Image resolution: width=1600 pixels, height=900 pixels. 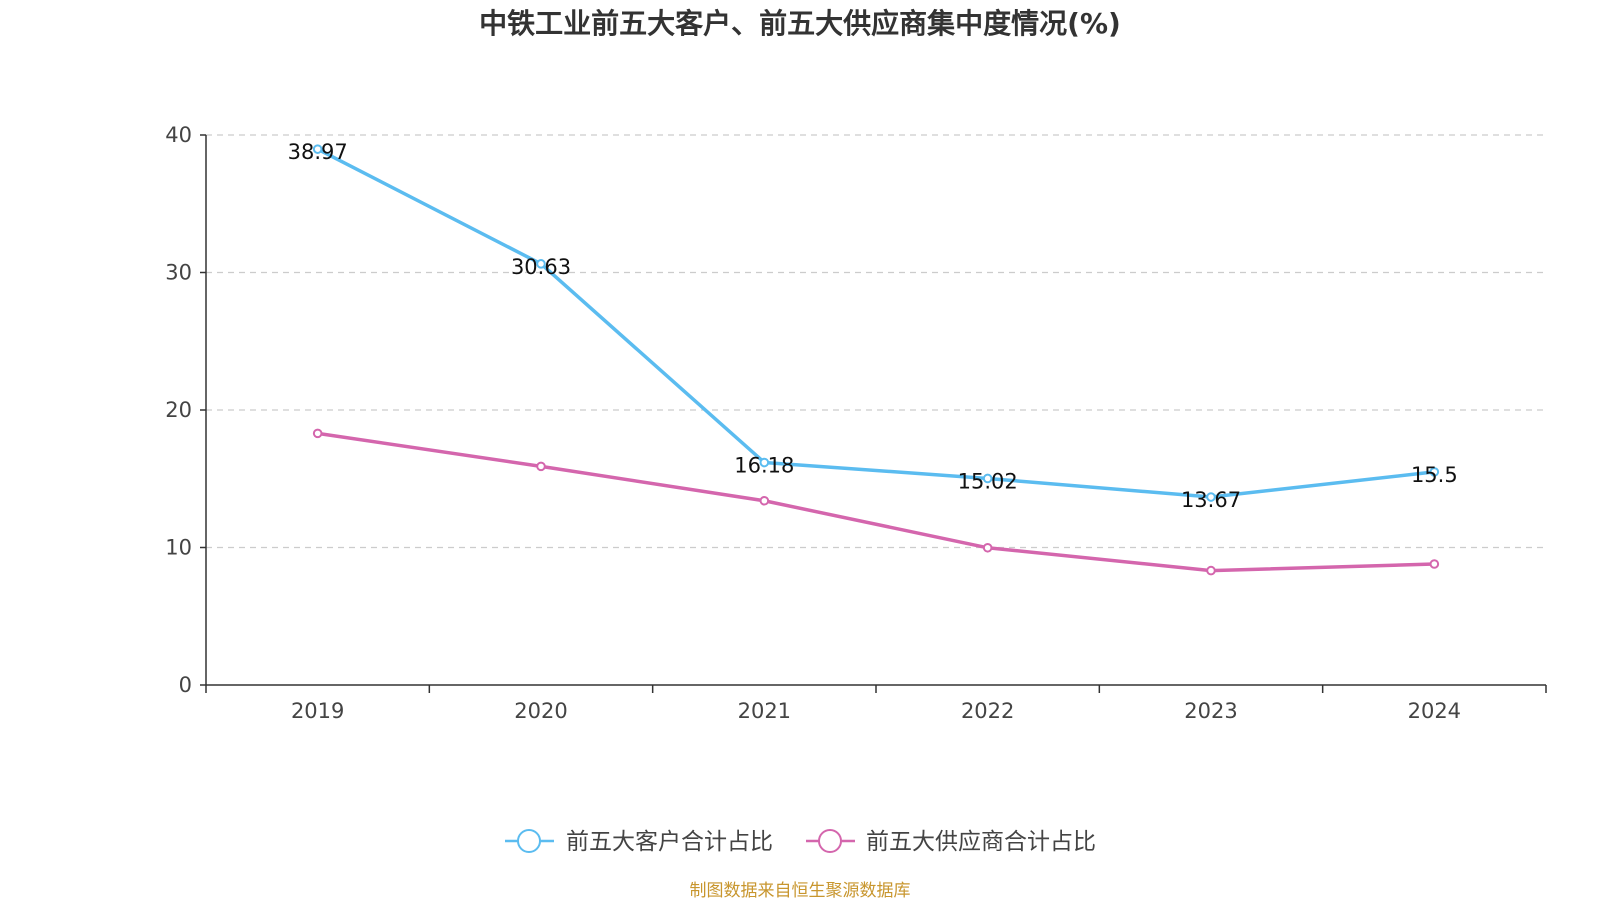 I want to click on x-tick-label: 2023, so click(x=1210, y=711).